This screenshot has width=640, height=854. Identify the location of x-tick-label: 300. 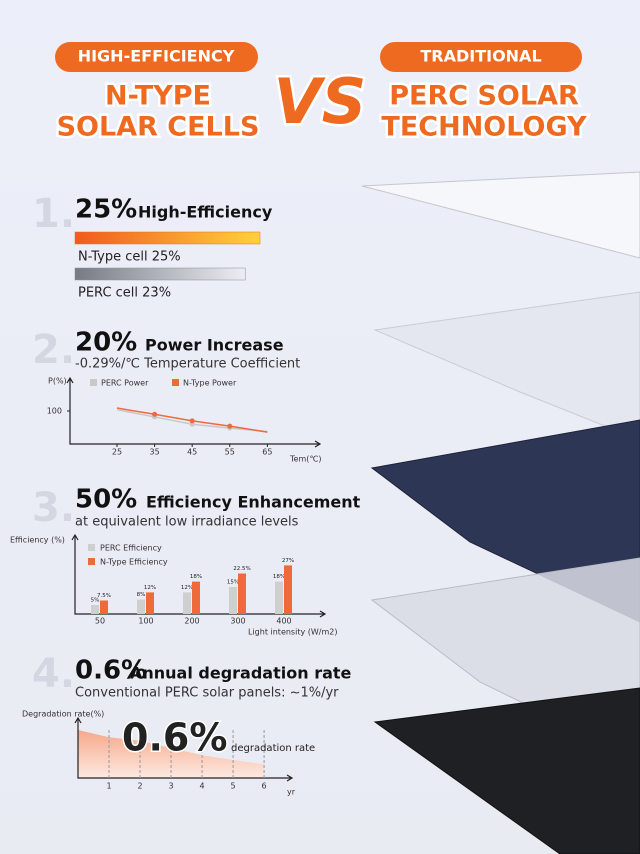
(237, 621).